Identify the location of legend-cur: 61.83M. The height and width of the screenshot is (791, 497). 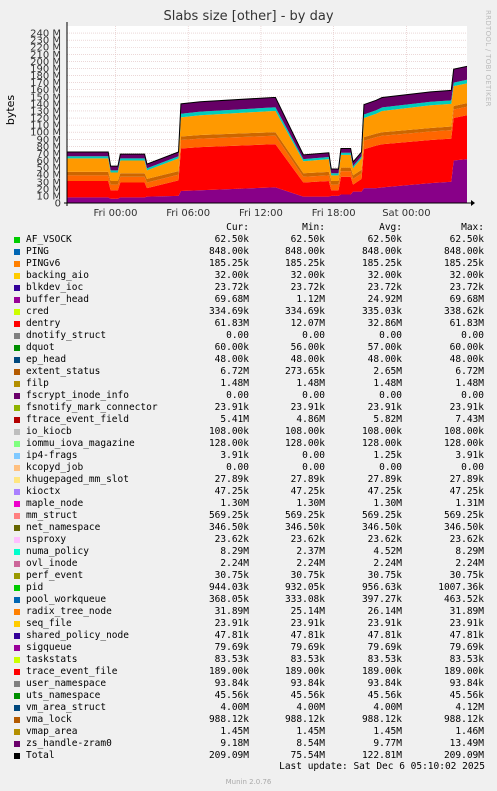
(231, 323).